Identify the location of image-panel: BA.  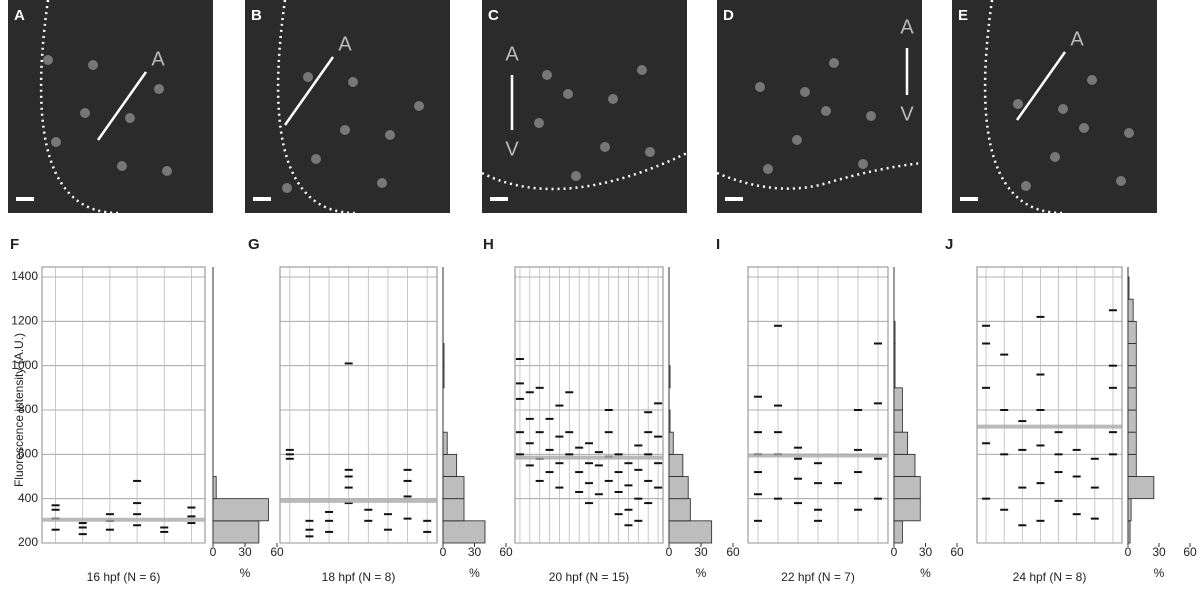
(347, 107).